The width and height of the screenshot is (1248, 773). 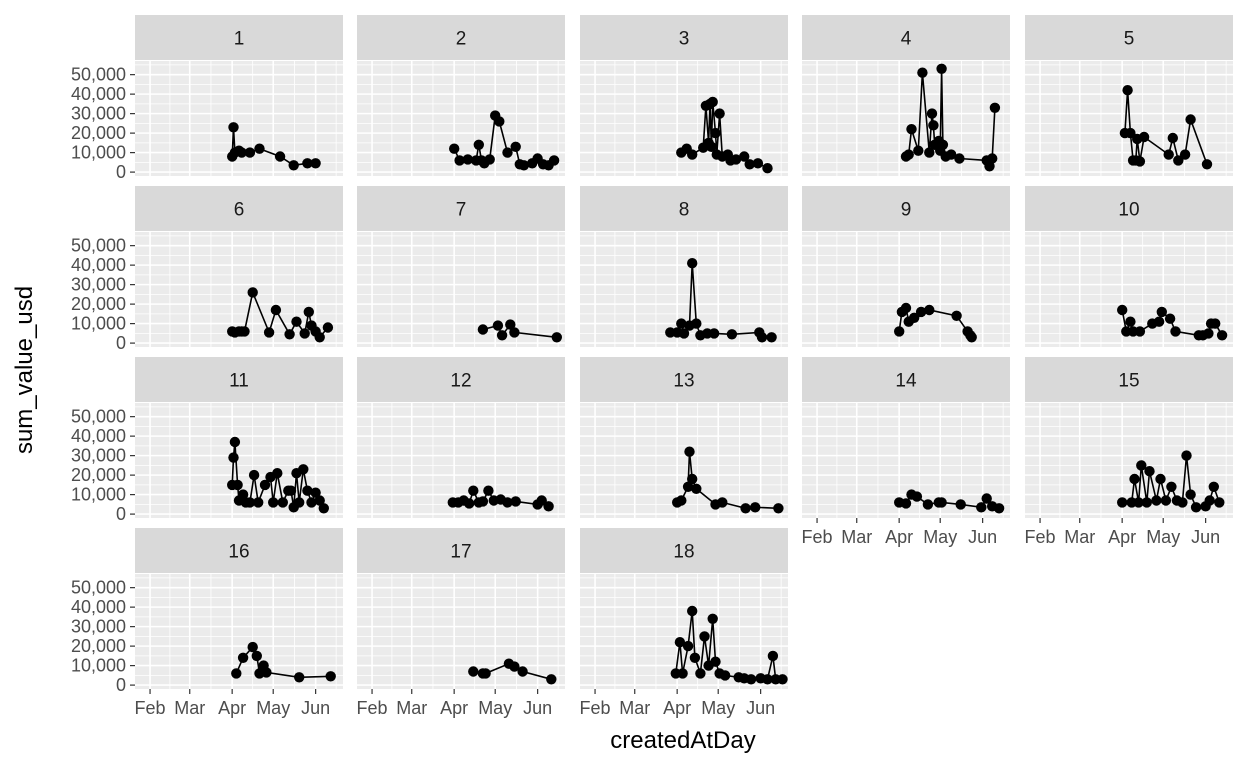 What do you see at coordinates (98, 153) in the screenshot?
I see `y-tick-label: 10,000` at bounding box center [98, 153].